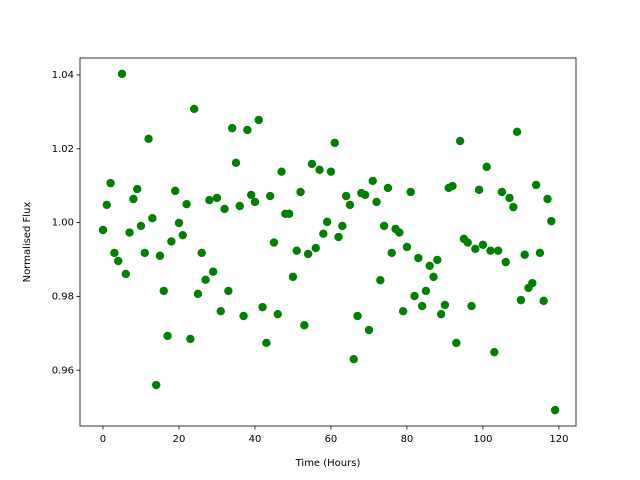 The image size is (640, 480). What do you see at coordinates (103, 439) in the screenshot?
I see `x-tick-label: 0` at bounding box center [103, 439].